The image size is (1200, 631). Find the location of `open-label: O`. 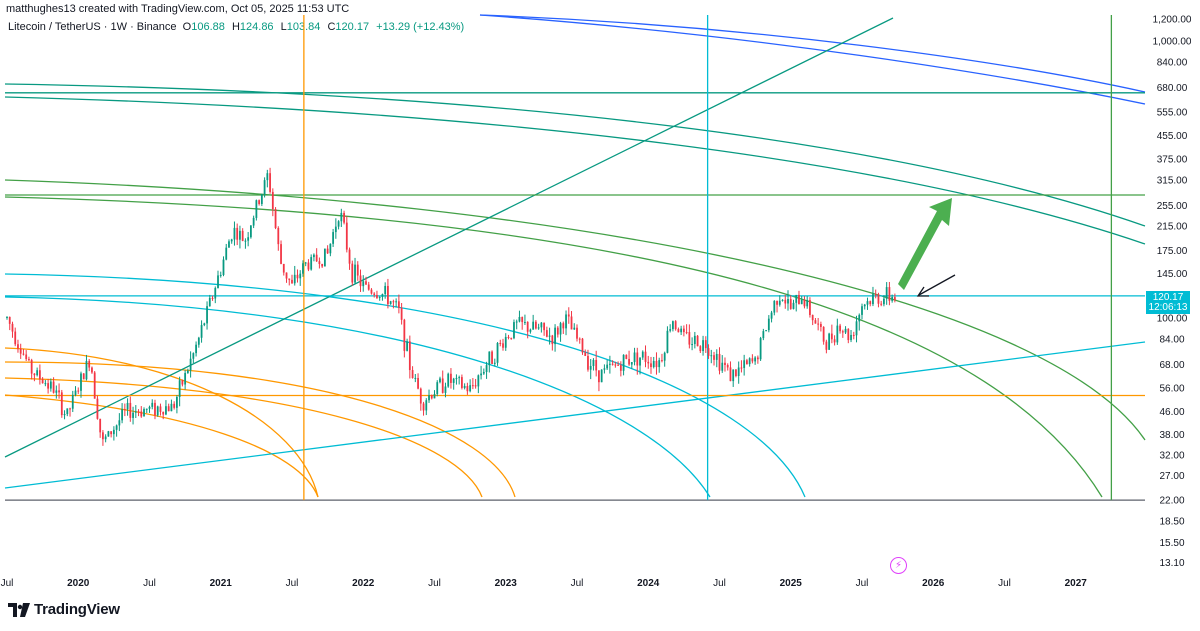

open-label: O is located at coordinates (187, 27).